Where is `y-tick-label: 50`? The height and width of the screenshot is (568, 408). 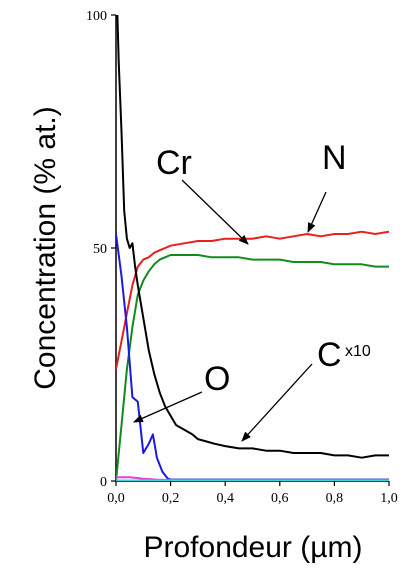 y-tick-label: 50 is located at coordinates (100, 249).